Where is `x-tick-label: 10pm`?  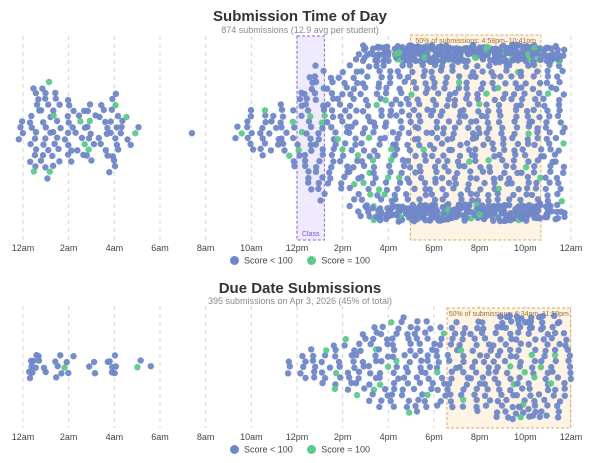
x-tick-label: 10pm is located at coordinates (525, 437).